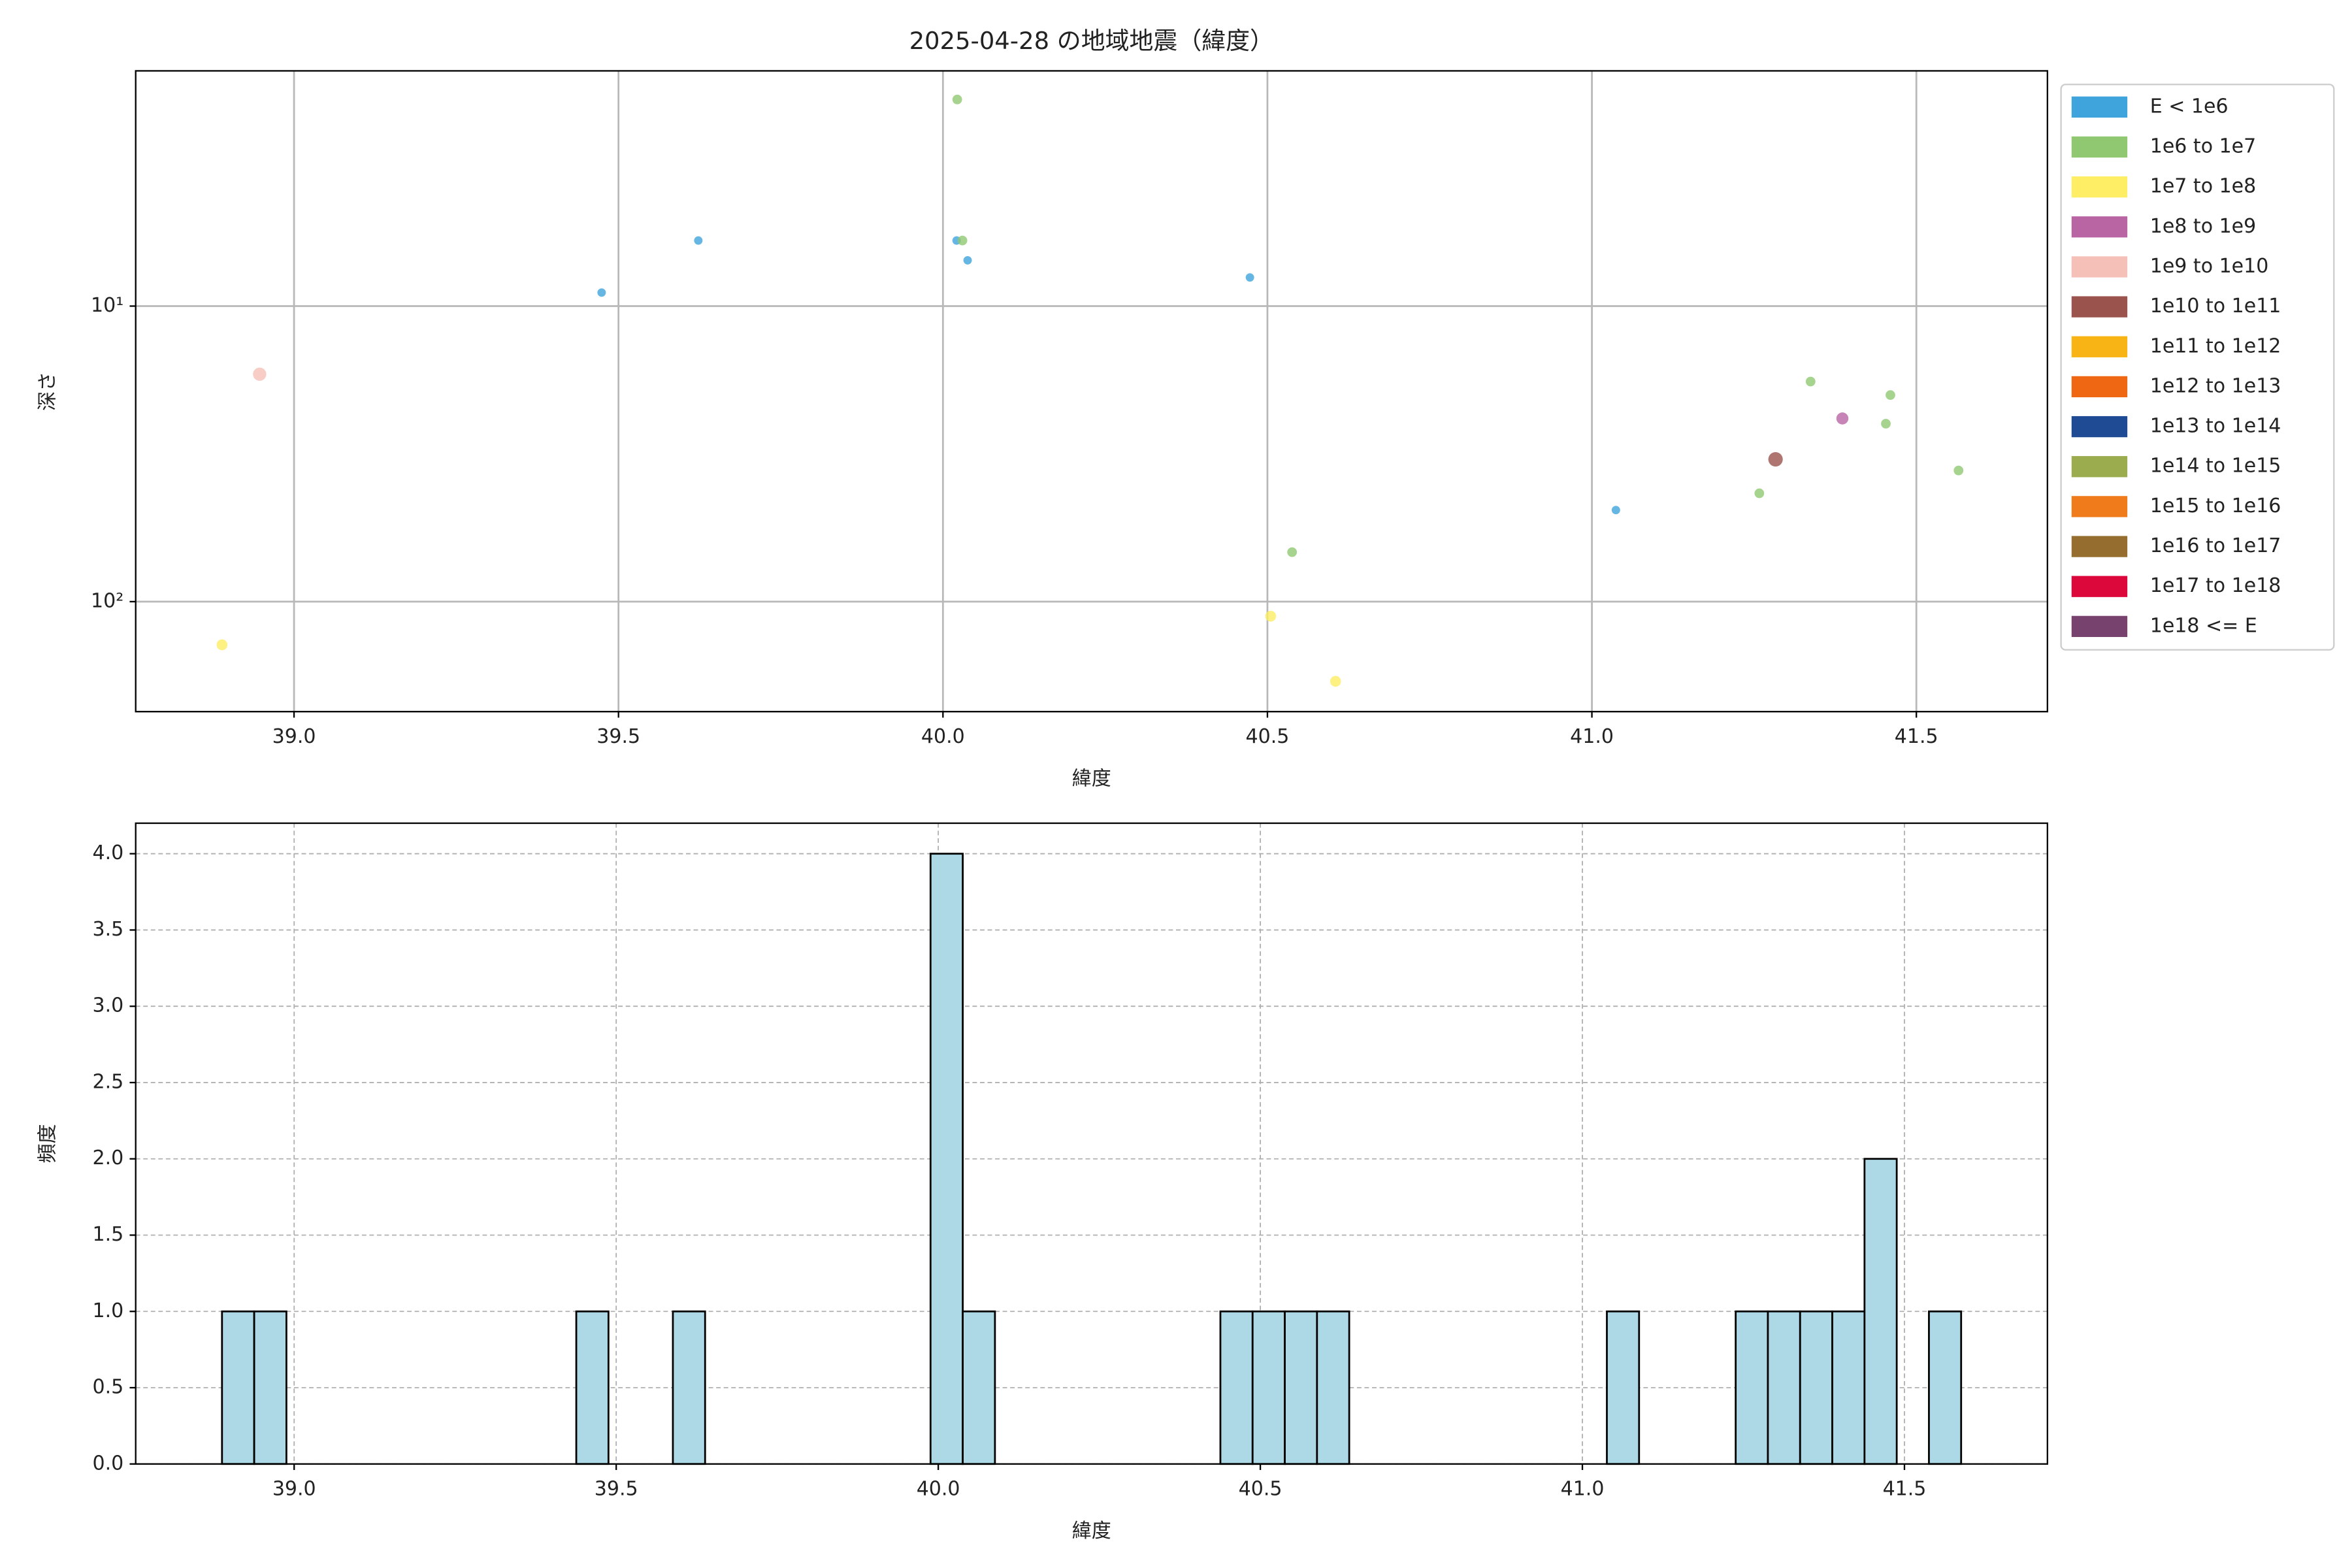  What do you see at coordinates (2203, 625) in the screenshot?
I see `legend-label: 1e18 <= E` at bounding box center [2203, 625].